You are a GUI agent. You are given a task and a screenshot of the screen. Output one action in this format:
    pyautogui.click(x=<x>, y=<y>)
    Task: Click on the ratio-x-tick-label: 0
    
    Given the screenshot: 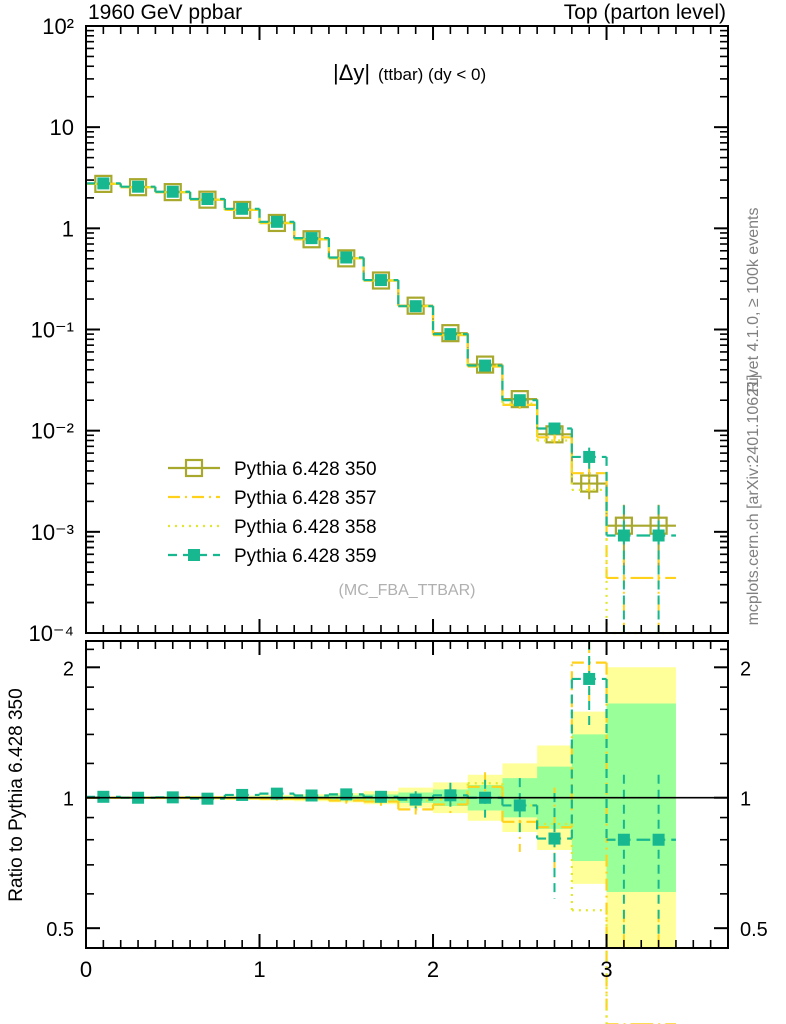 What is the action you would take?
    pyautogui.click(x=86, y=969)
    